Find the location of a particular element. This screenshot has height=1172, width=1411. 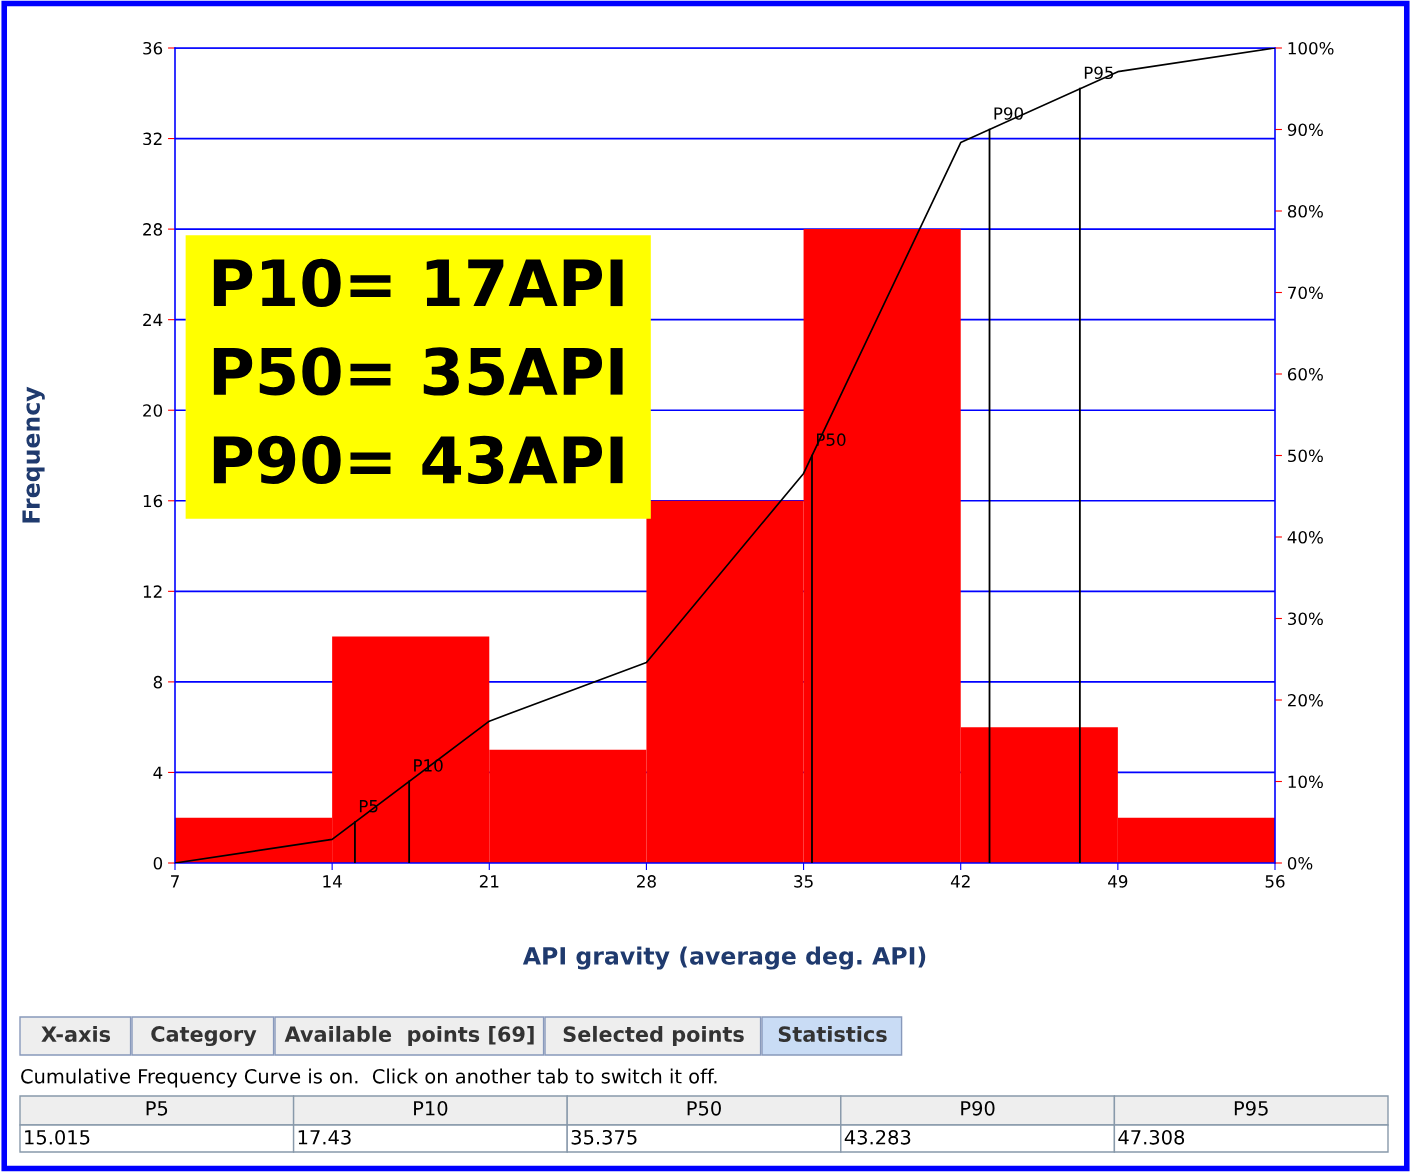

y2-tick-label: 30% is located at coordinates (1305, 619).